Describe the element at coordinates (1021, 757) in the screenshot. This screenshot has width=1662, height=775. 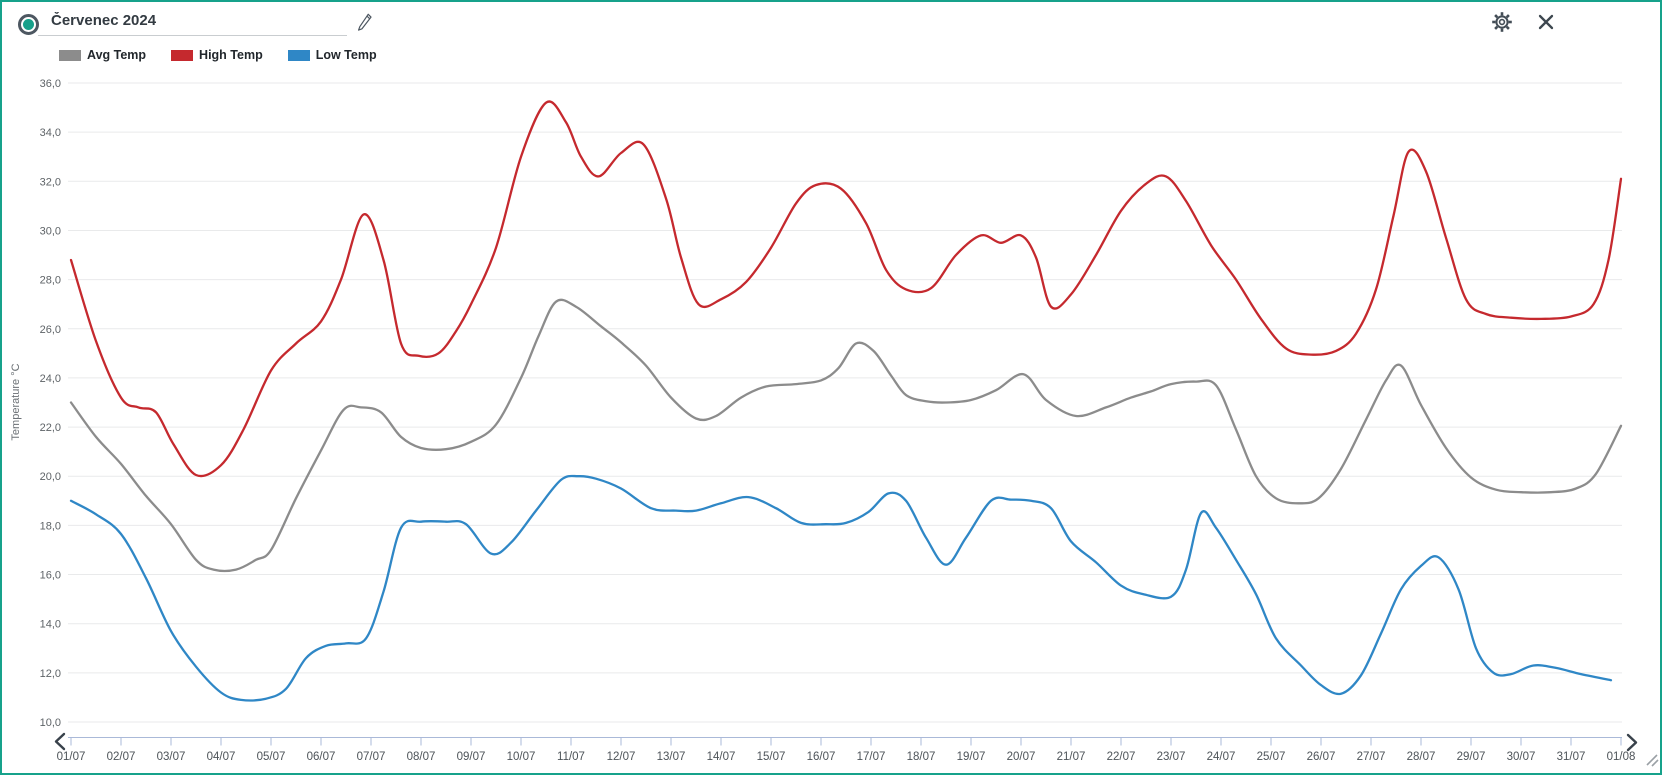
I see `x-tick-label: 20/07` at that location.